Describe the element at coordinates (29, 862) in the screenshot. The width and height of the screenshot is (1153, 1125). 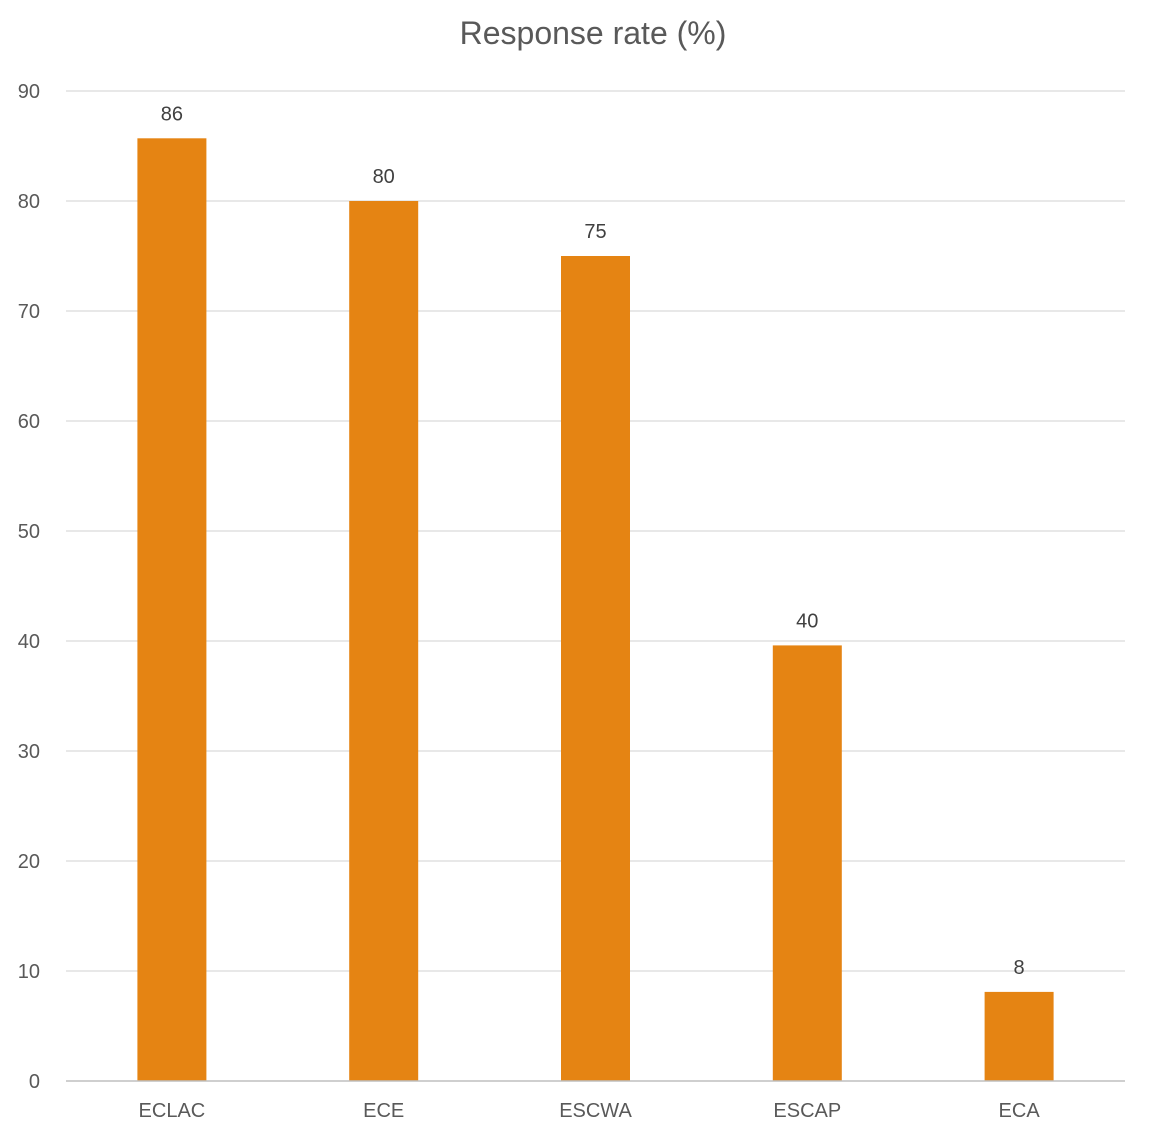
I see `y-tick-label: 20` at that location.